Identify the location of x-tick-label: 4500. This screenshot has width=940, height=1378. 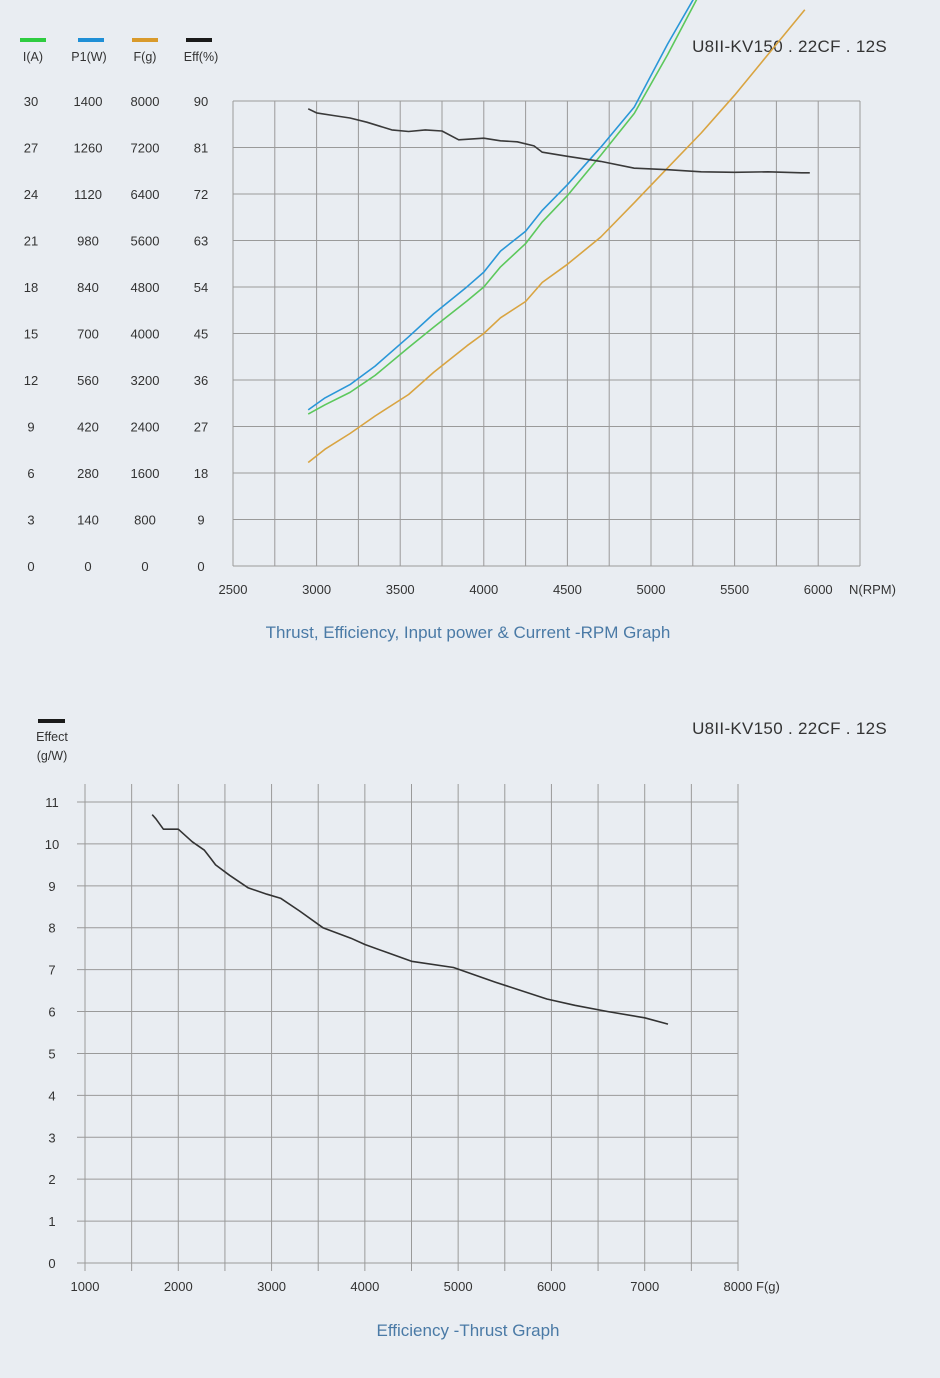
(567, 589).